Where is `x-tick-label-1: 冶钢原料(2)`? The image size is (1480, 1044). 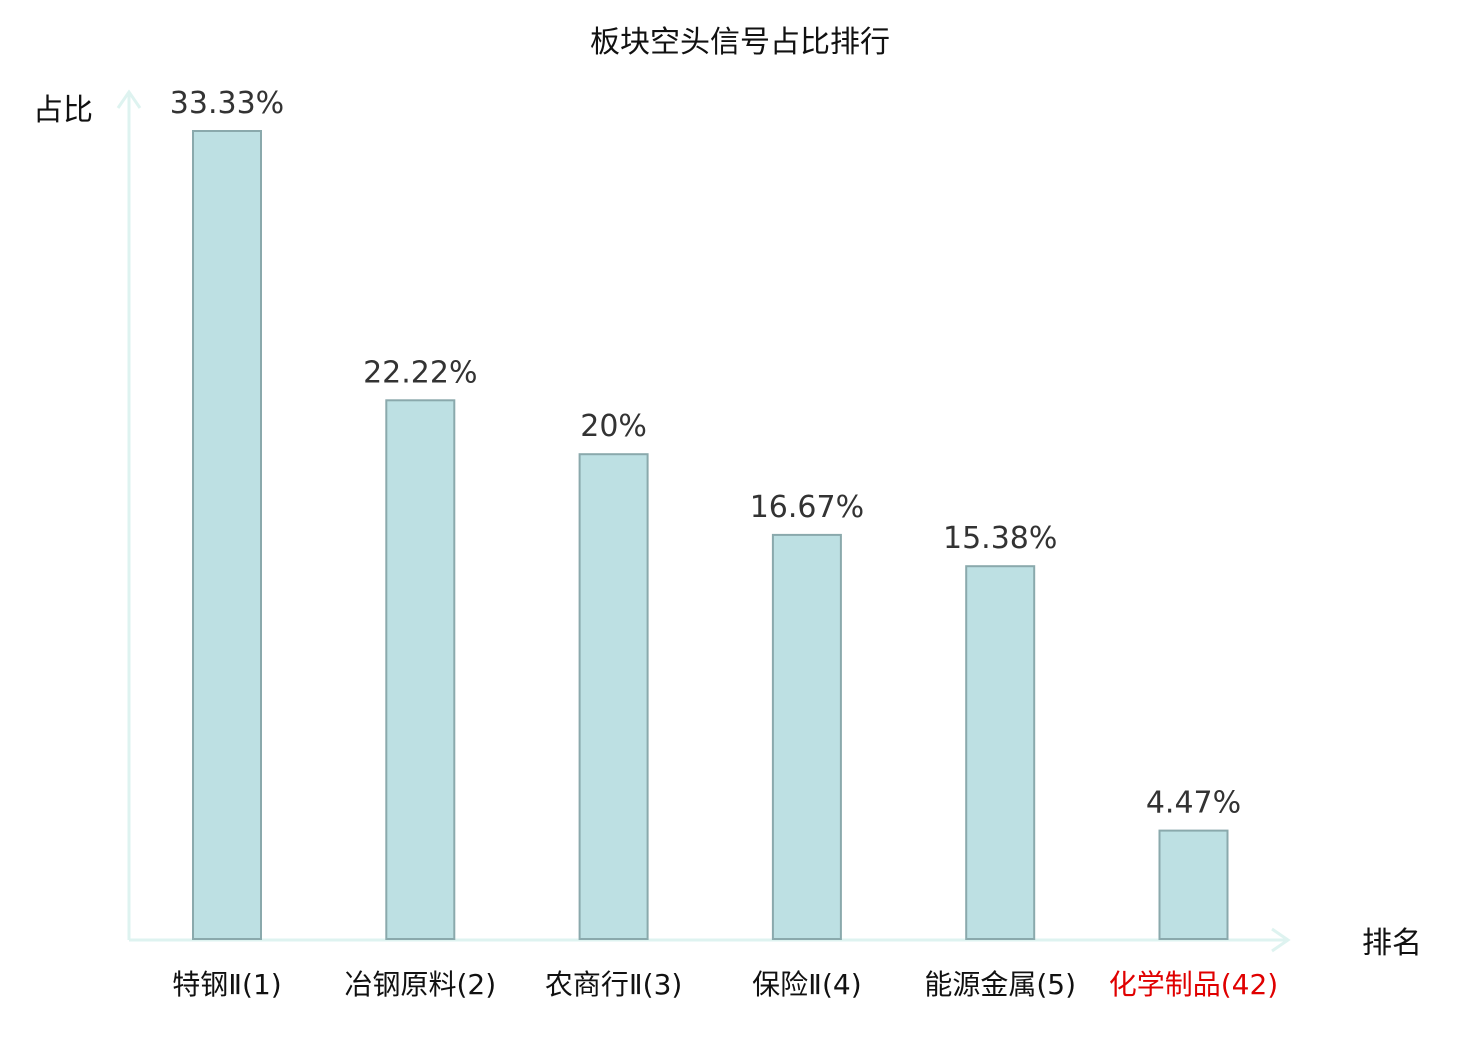
x-tick-label-1: 冶钢原料(2) is located at coordinates (420, 984).